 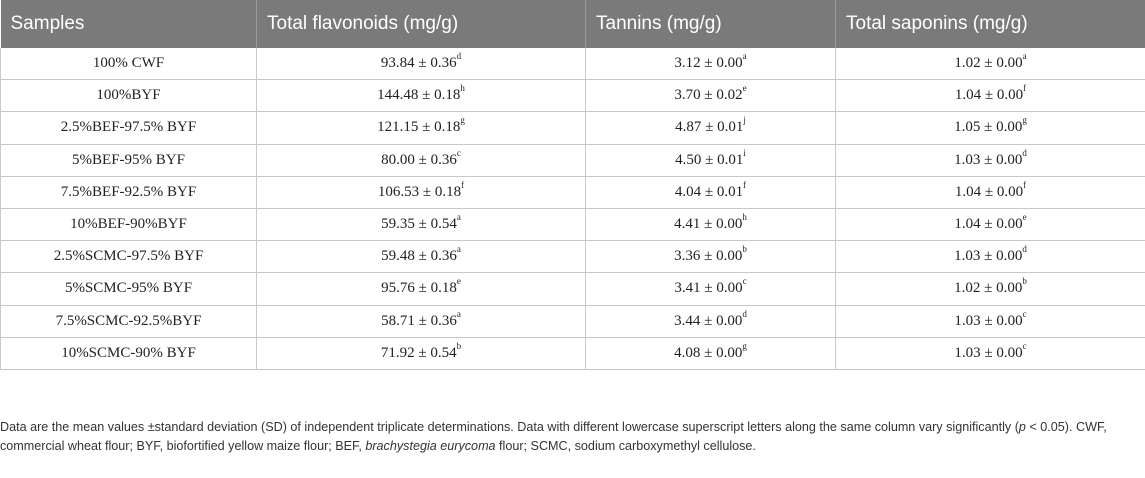 I want to click on saponins-cell: 1.05 ± 0.00g, so click(x=990, y=128).